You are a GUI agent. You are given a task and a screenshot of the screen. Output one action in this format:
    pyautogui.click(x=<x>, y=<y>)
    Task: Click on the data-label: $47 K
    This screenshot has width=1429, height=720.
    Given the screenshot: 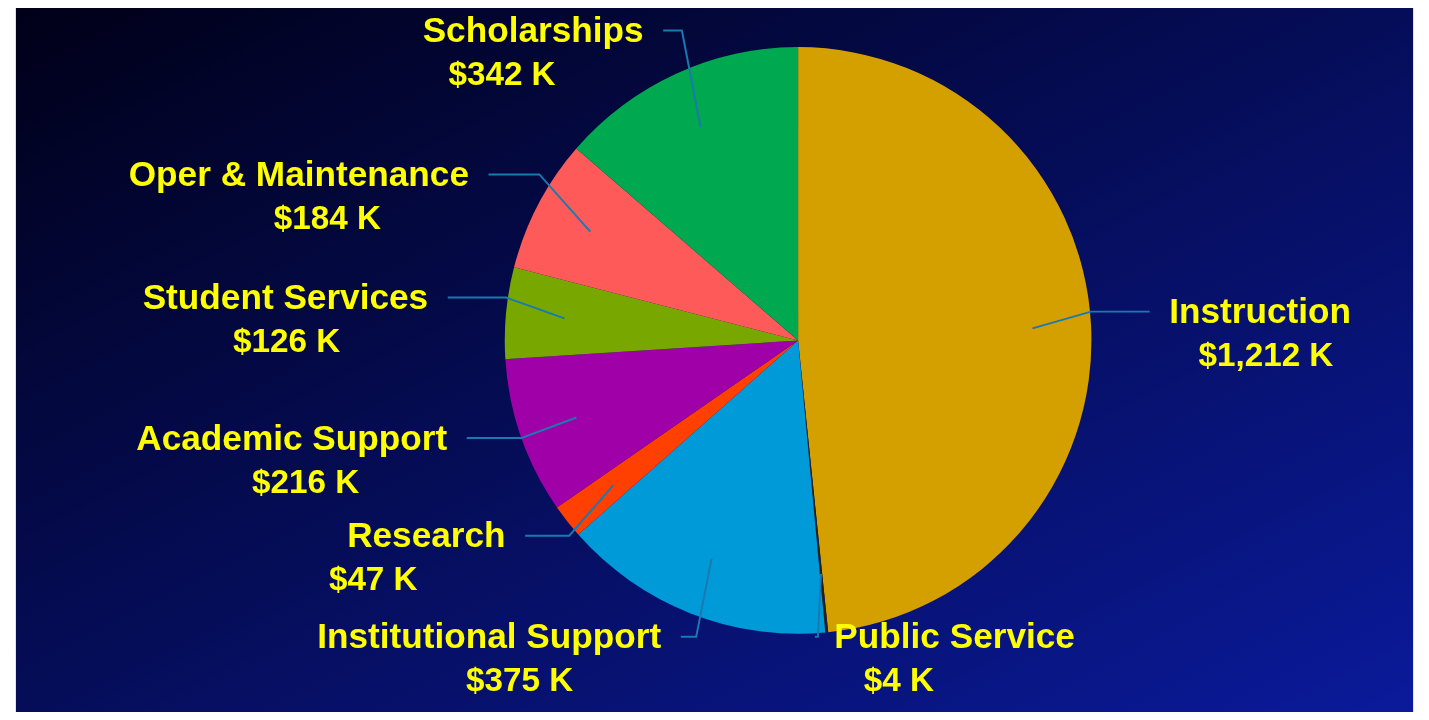 What is the action you would take?
    pyautogui.click(x=373, y=579)
    